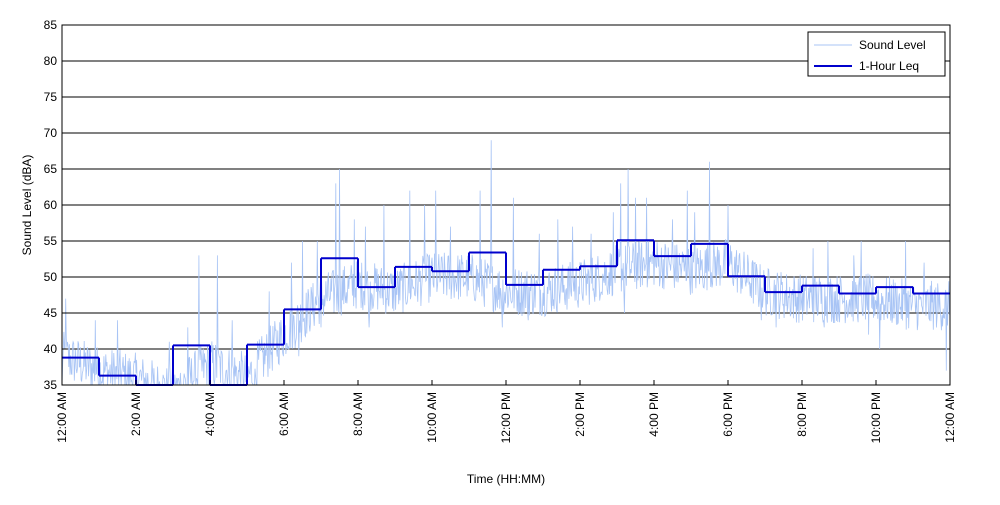  I want to click on x-tick-label: 6:00 AM, so click(284, 414).